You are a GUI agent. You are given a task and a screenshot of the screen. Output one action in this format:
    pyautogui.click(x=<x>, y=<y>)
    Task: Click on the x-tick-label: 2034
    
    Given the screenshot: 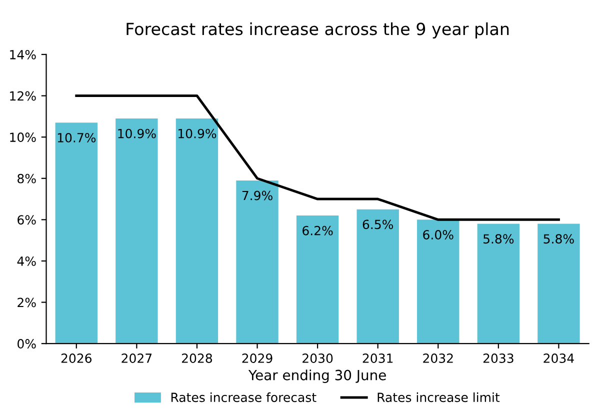 What is the action you would take?
    pyautogui.click(x=559, y=358)
    